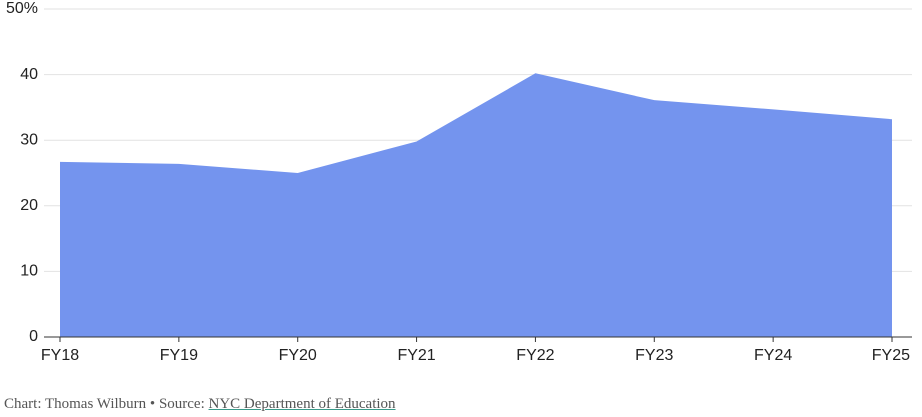 This screenshot has width=922, height=417. I want to click on y-tick-label: 0, so click(33, 336).